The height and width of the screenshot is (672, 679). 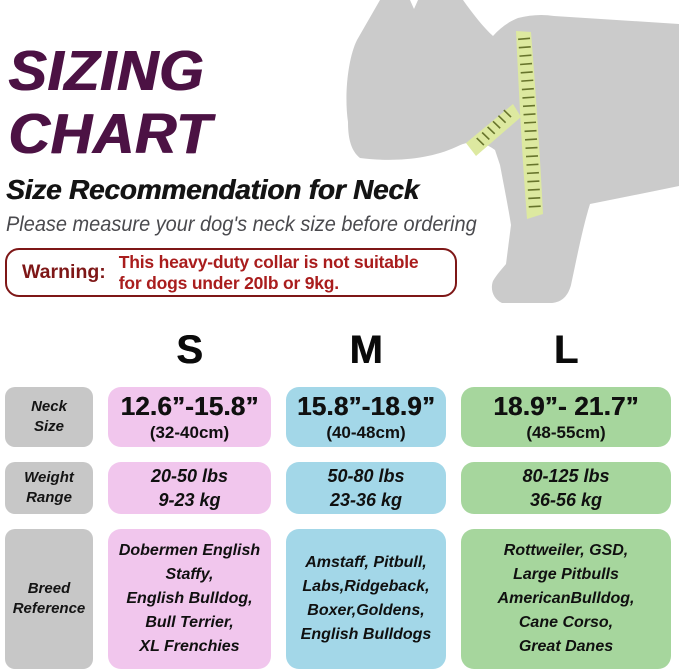 What do you see at coordinates (366, 432) in the screenshot?
I see `neck-cm-m: (40-48cm)` at bounding box center [366, 432].